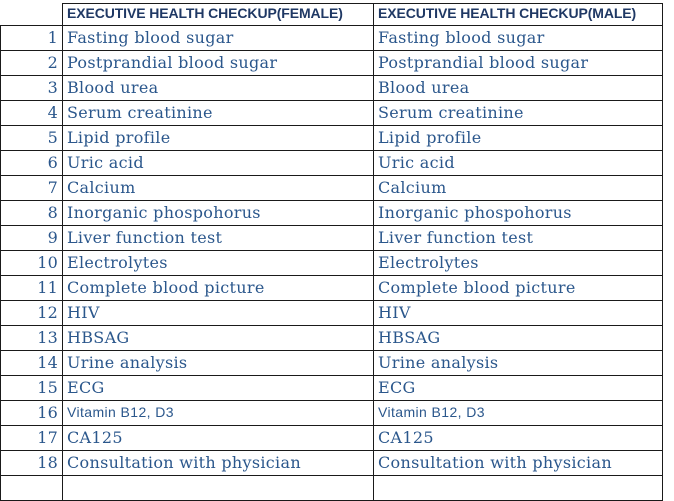  What do you see at coordinates (518, 14) in the screenshot?
I see `column-header-male: EXECUTIVE HEALTH CHECKUP(MALE)` at bounding box center [518, 14].